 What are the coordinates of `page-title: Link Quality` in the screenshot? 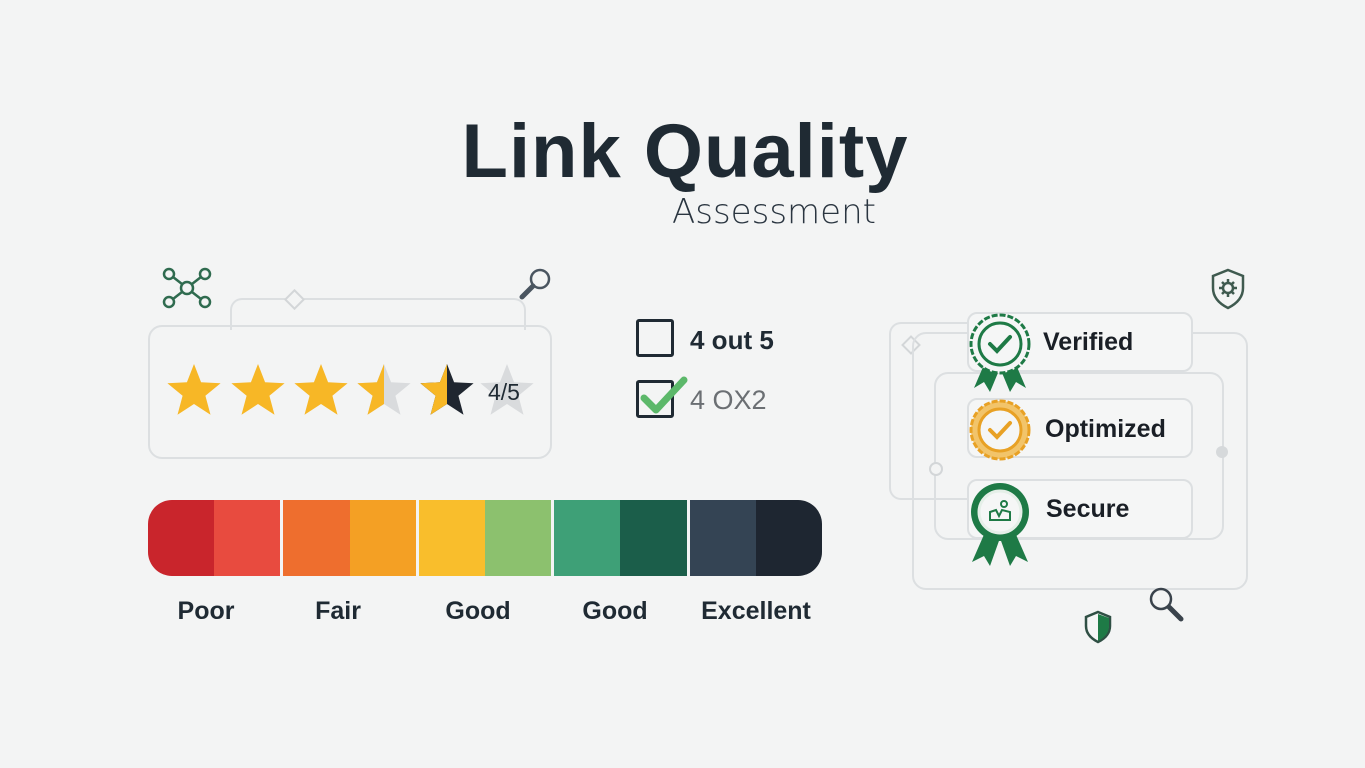 It's located at (685, 151).